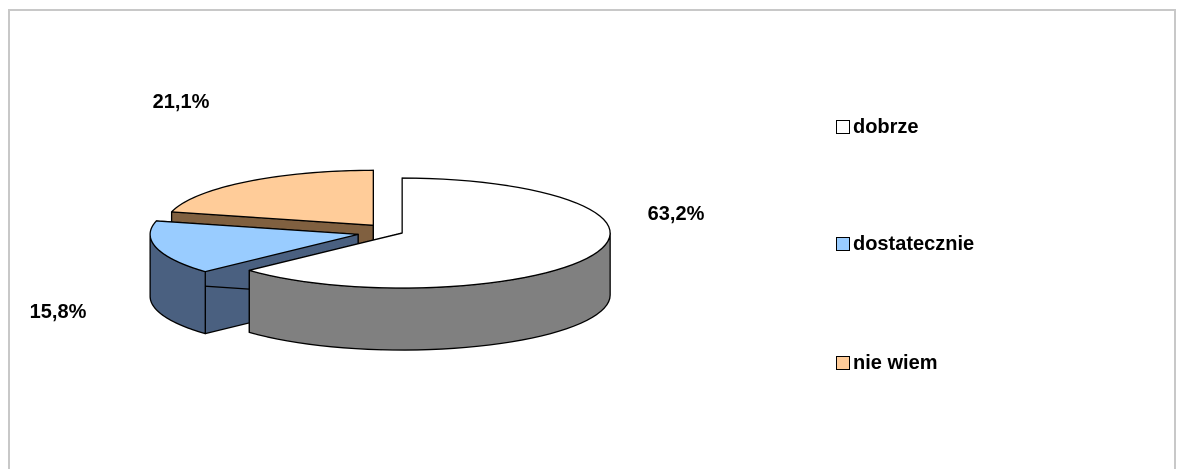  What do you see at coordinates (254, 246) in the screenshot?
I see `slice-top-dostatecznie` at bounding box center [254, 246].